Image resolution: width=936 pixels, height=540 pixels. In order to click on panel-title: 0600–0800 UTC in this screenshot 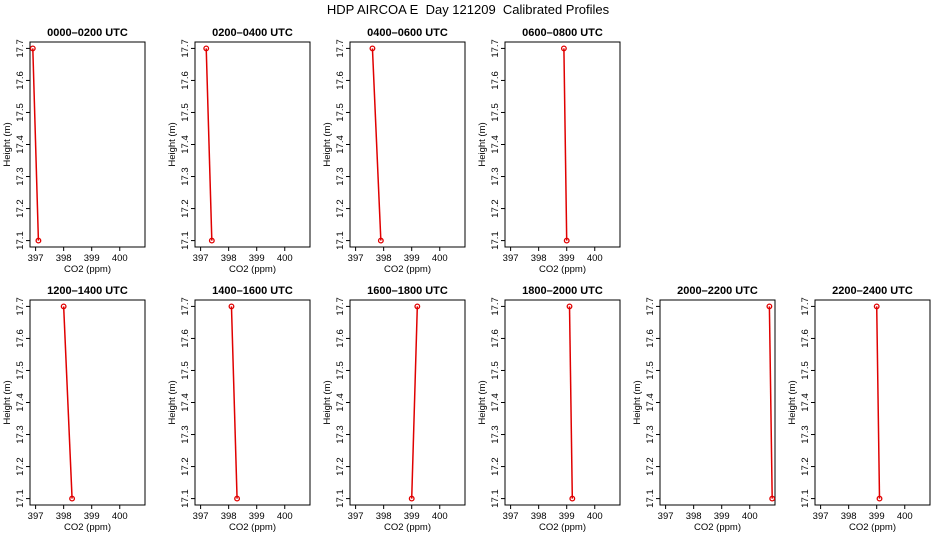, I will do `click(562, 33)`.